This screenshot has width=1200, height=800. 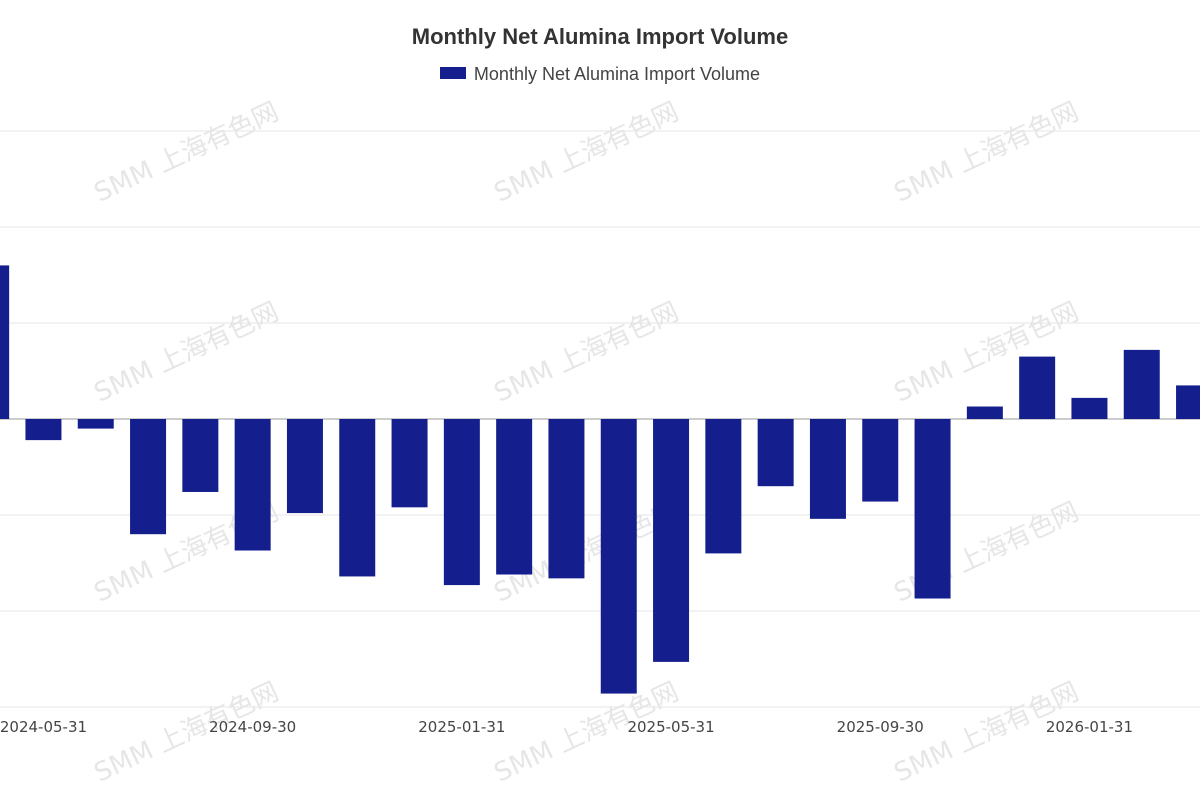 What do you see at coordinates (670, 727) in the screenshot?
I see `x-tick-label: 2025-05-31` at bounding box center [670, 727].